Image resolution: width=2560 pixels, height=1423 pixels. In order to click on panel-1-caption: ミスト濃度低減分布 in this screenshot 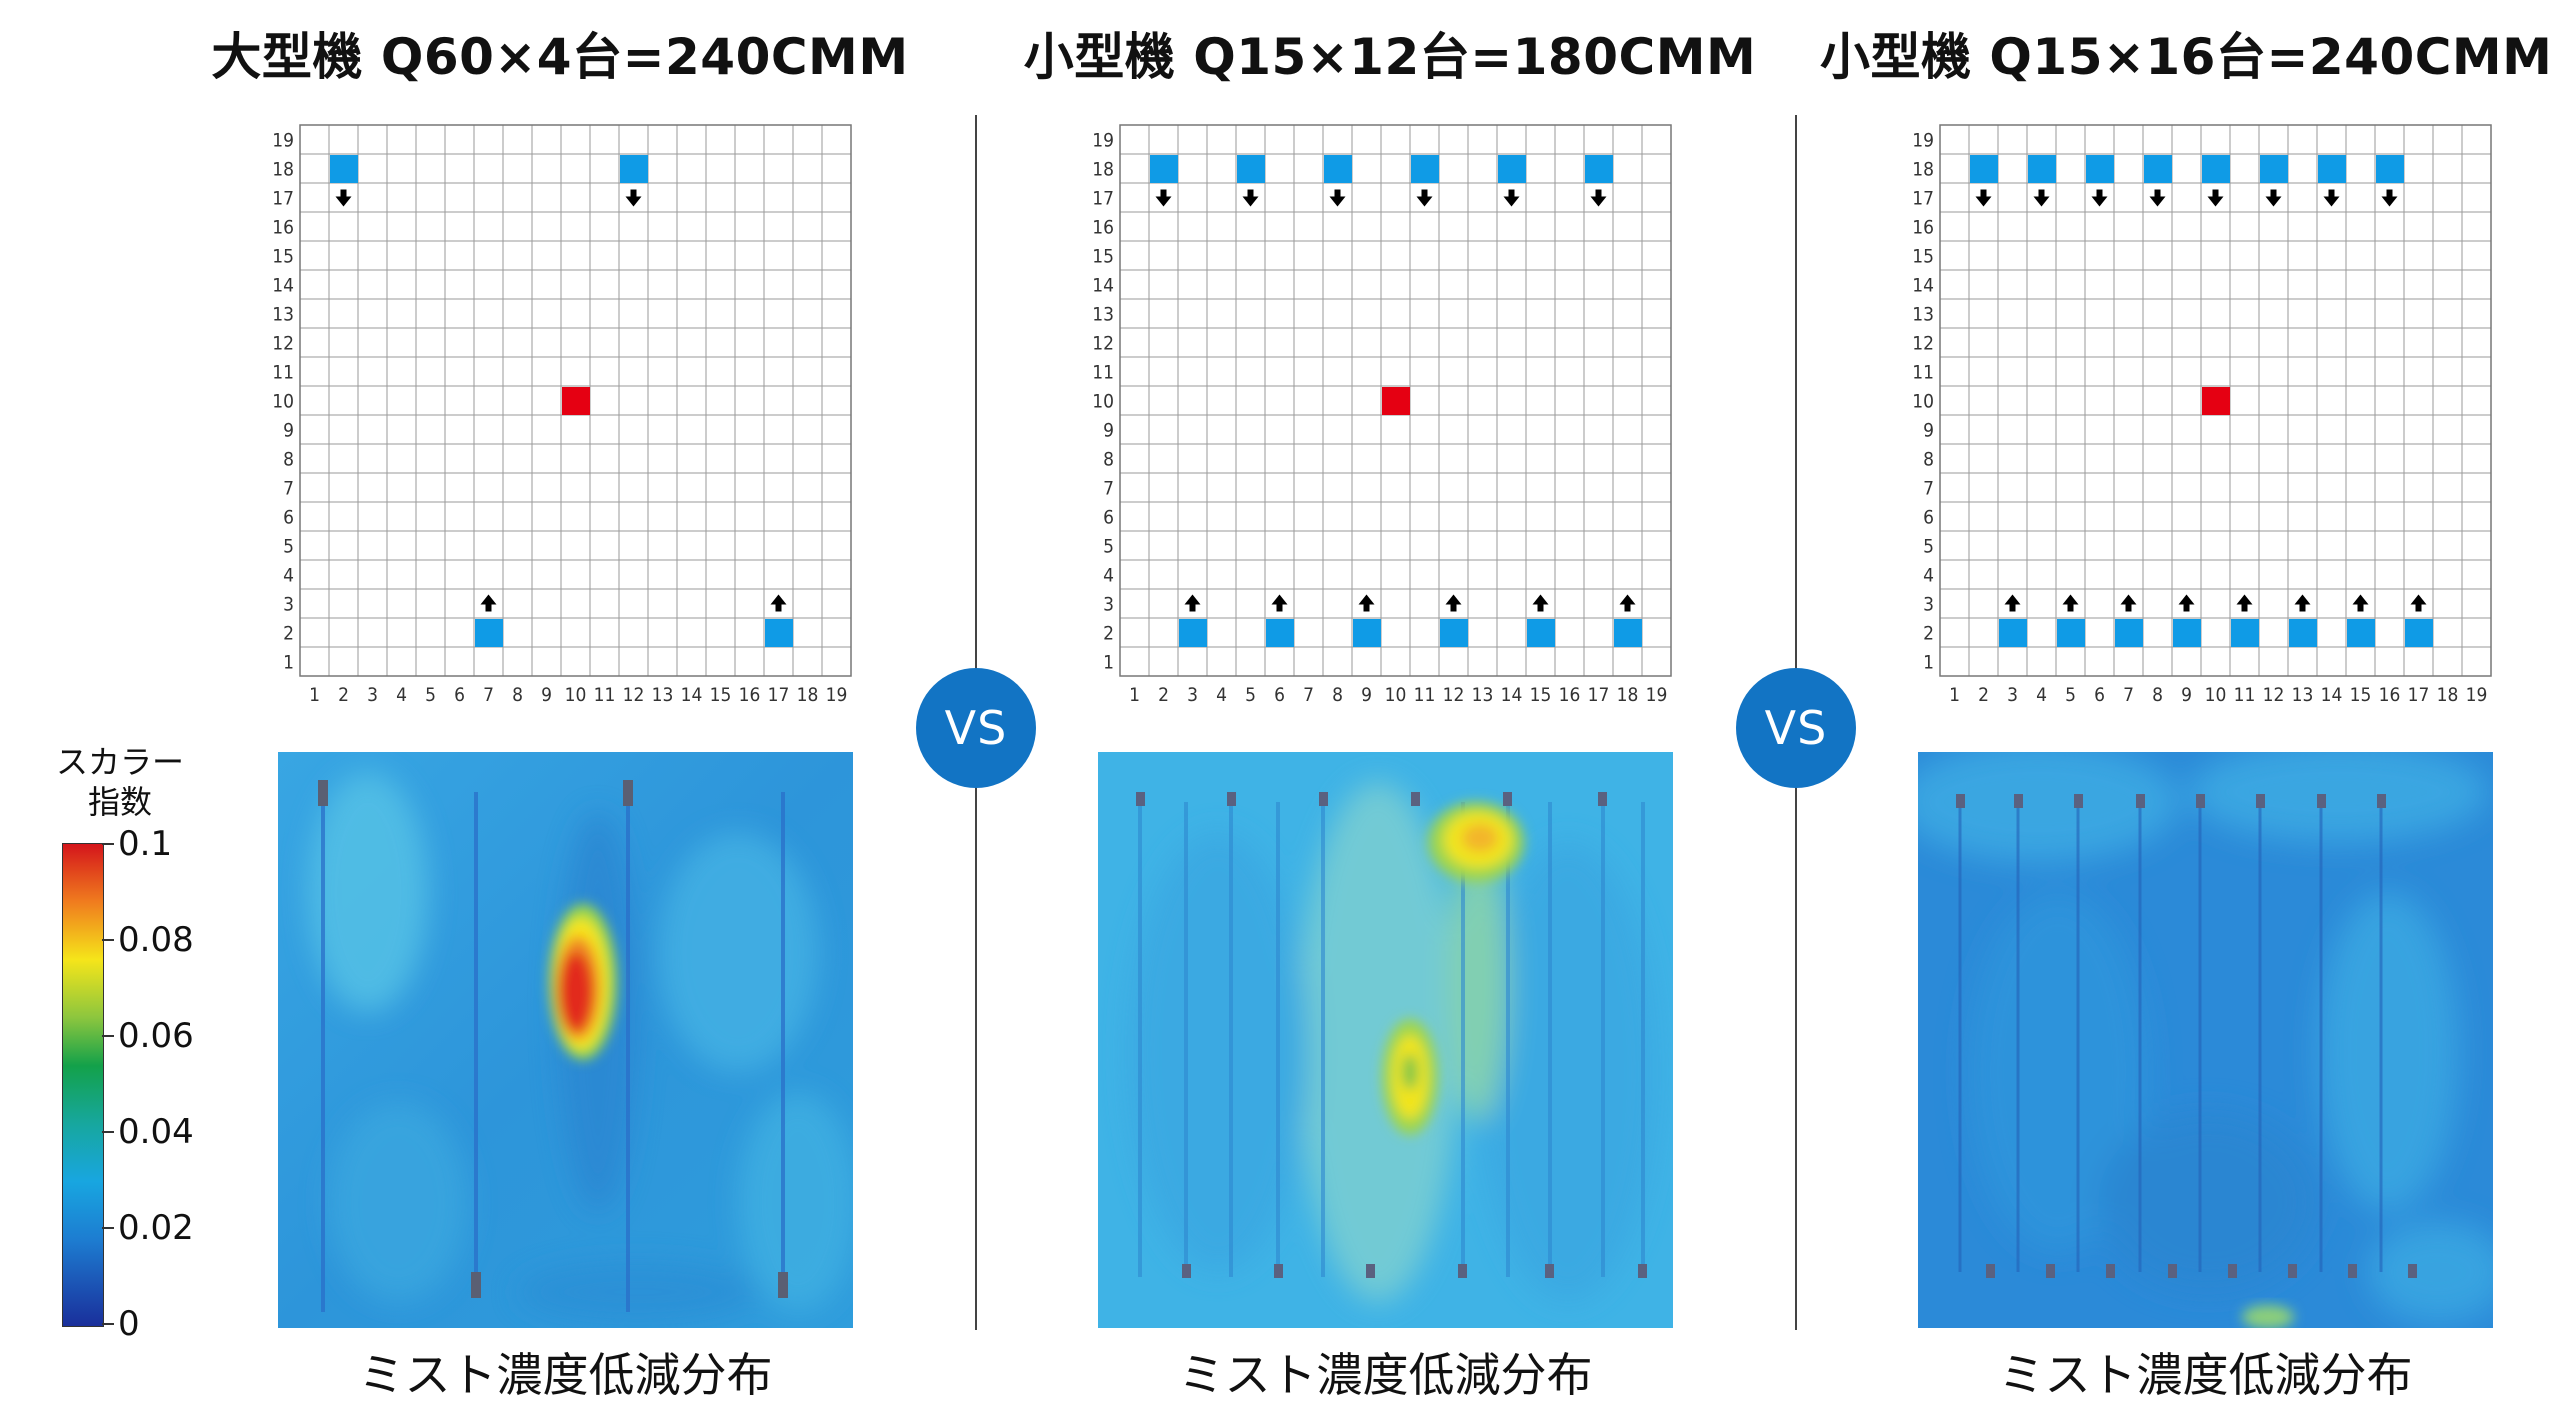, I will do `click(565, 1375)`.